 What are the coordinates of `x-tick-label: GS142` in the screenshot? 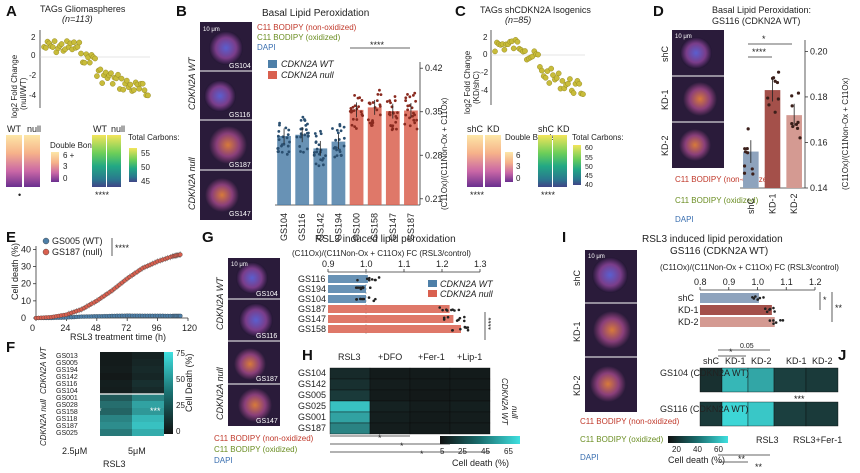 It's located at (320, 227).